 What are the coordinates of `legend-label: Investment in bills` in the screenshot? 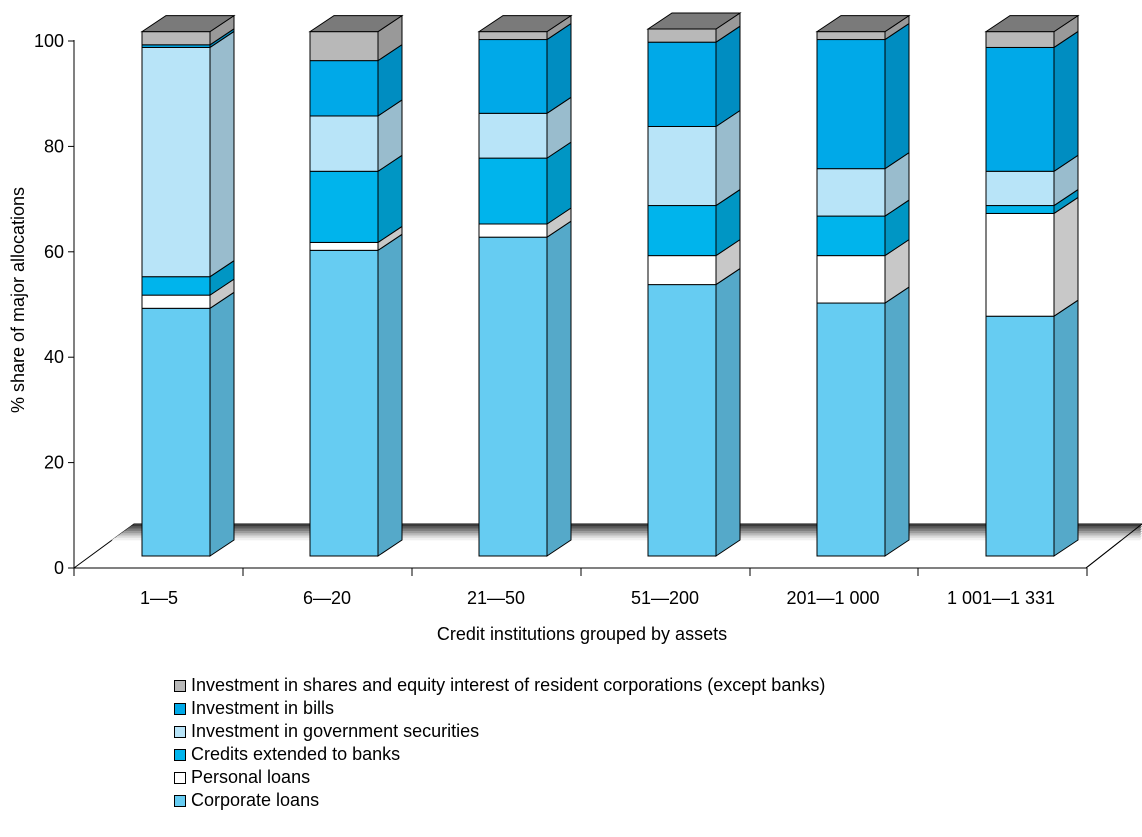 It's located at (263, 708).